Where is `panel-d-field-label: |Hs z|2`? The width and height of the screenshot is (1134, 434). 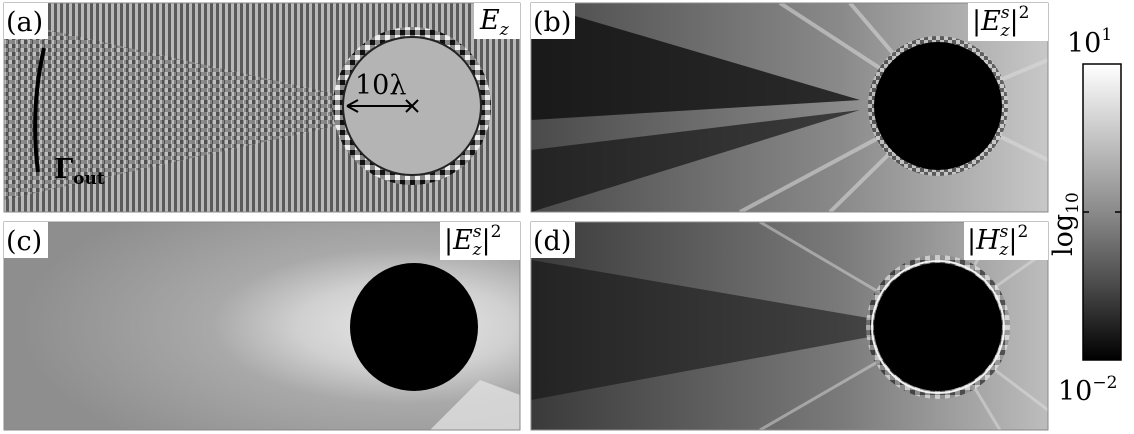 panel-d-field-label: |Hs z|2 is located at coordinates (997, 241).